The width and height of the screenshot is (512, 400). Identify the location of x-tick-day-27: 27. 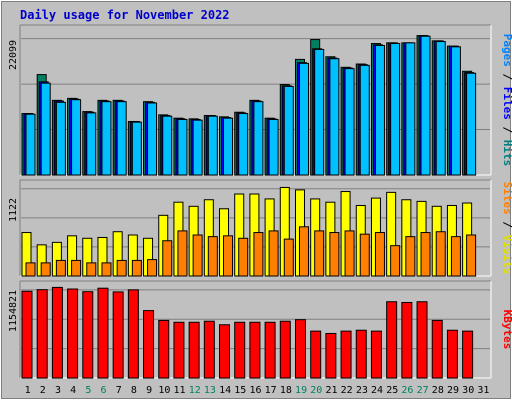
(423, 390).